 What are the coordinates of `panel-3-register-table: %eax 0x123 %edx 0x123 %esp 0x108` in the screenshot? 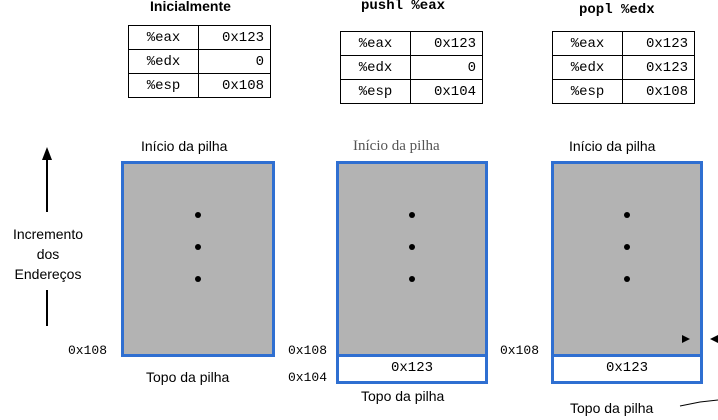 It's located at (623, 67).